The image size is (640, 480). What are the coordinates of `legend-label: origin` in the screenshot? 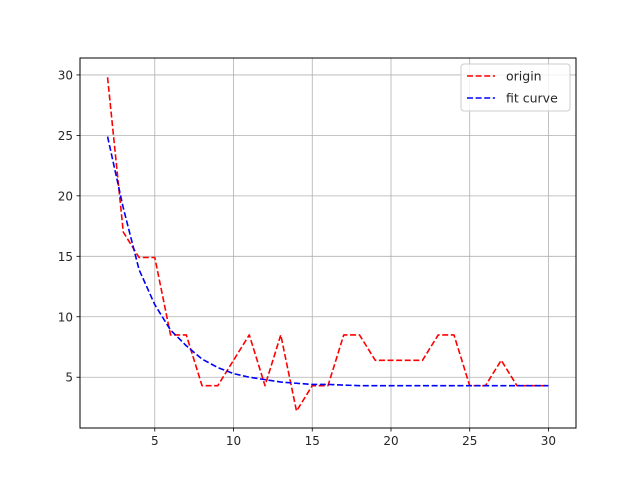 It's located at (524, 76).